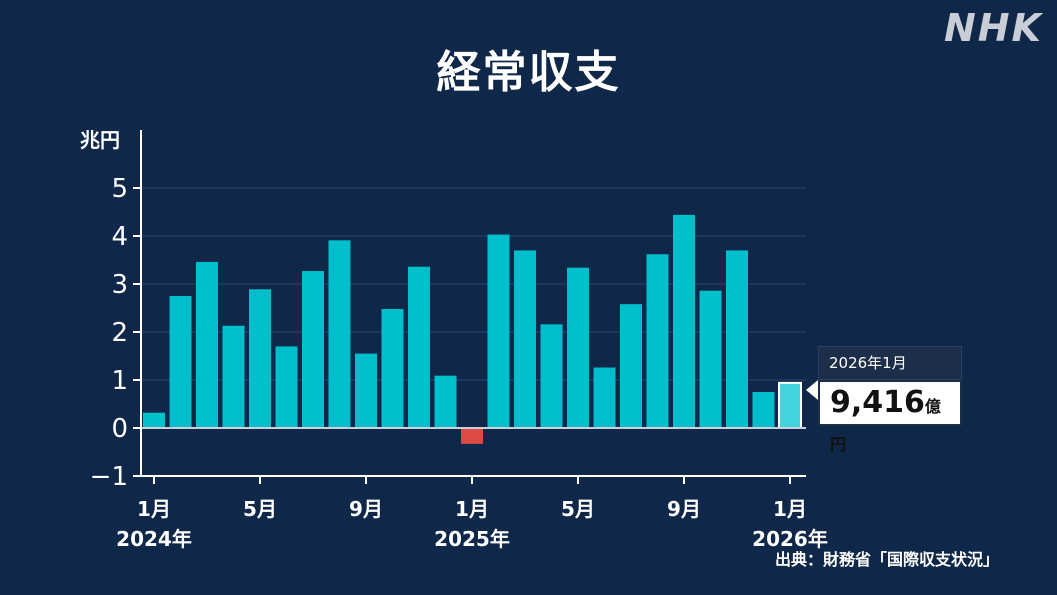 The height and width of the screenshot is (595, 1057). Describe the element at coordinates (885, 425) in the screenshot. I see `callout-unit: 億円` at that location.